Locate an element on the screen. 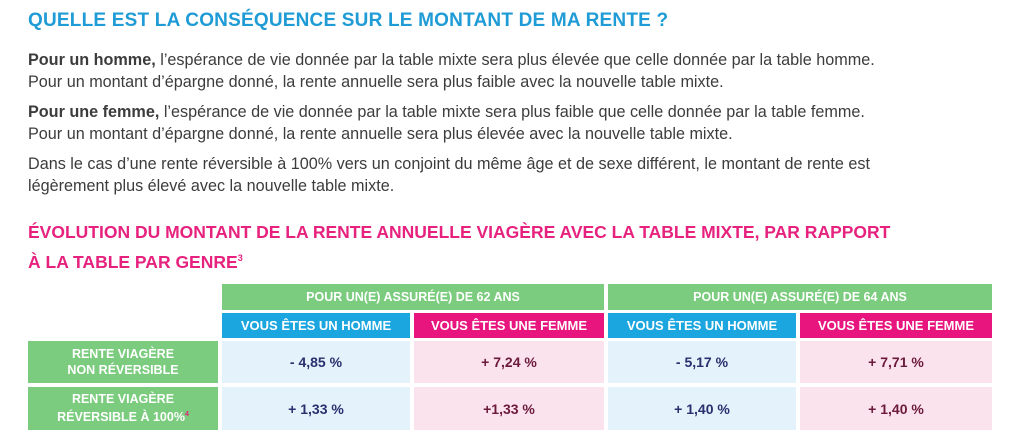 Image resolution: width=1016 pixels, height=437 pixels. footnote-ref: 3 is located at coordinates (240, 258).